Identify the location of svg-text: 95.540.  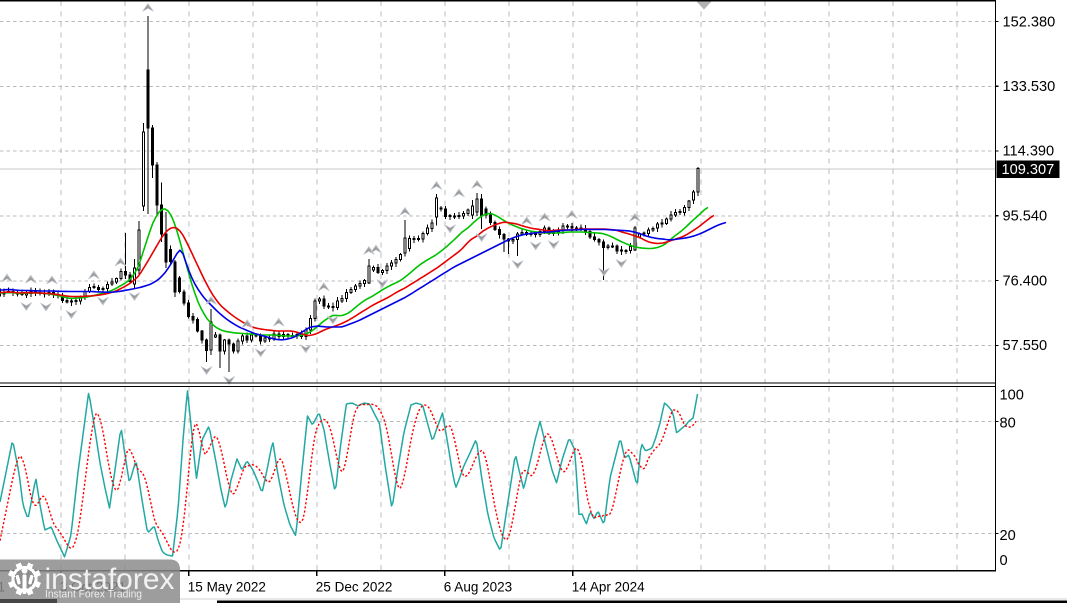
(1025, 217).